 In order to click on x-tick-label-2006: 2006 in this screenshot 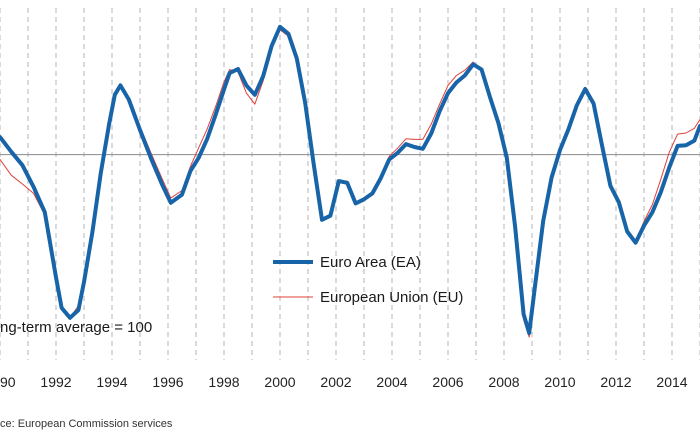, I will do `click(447, 382)`.